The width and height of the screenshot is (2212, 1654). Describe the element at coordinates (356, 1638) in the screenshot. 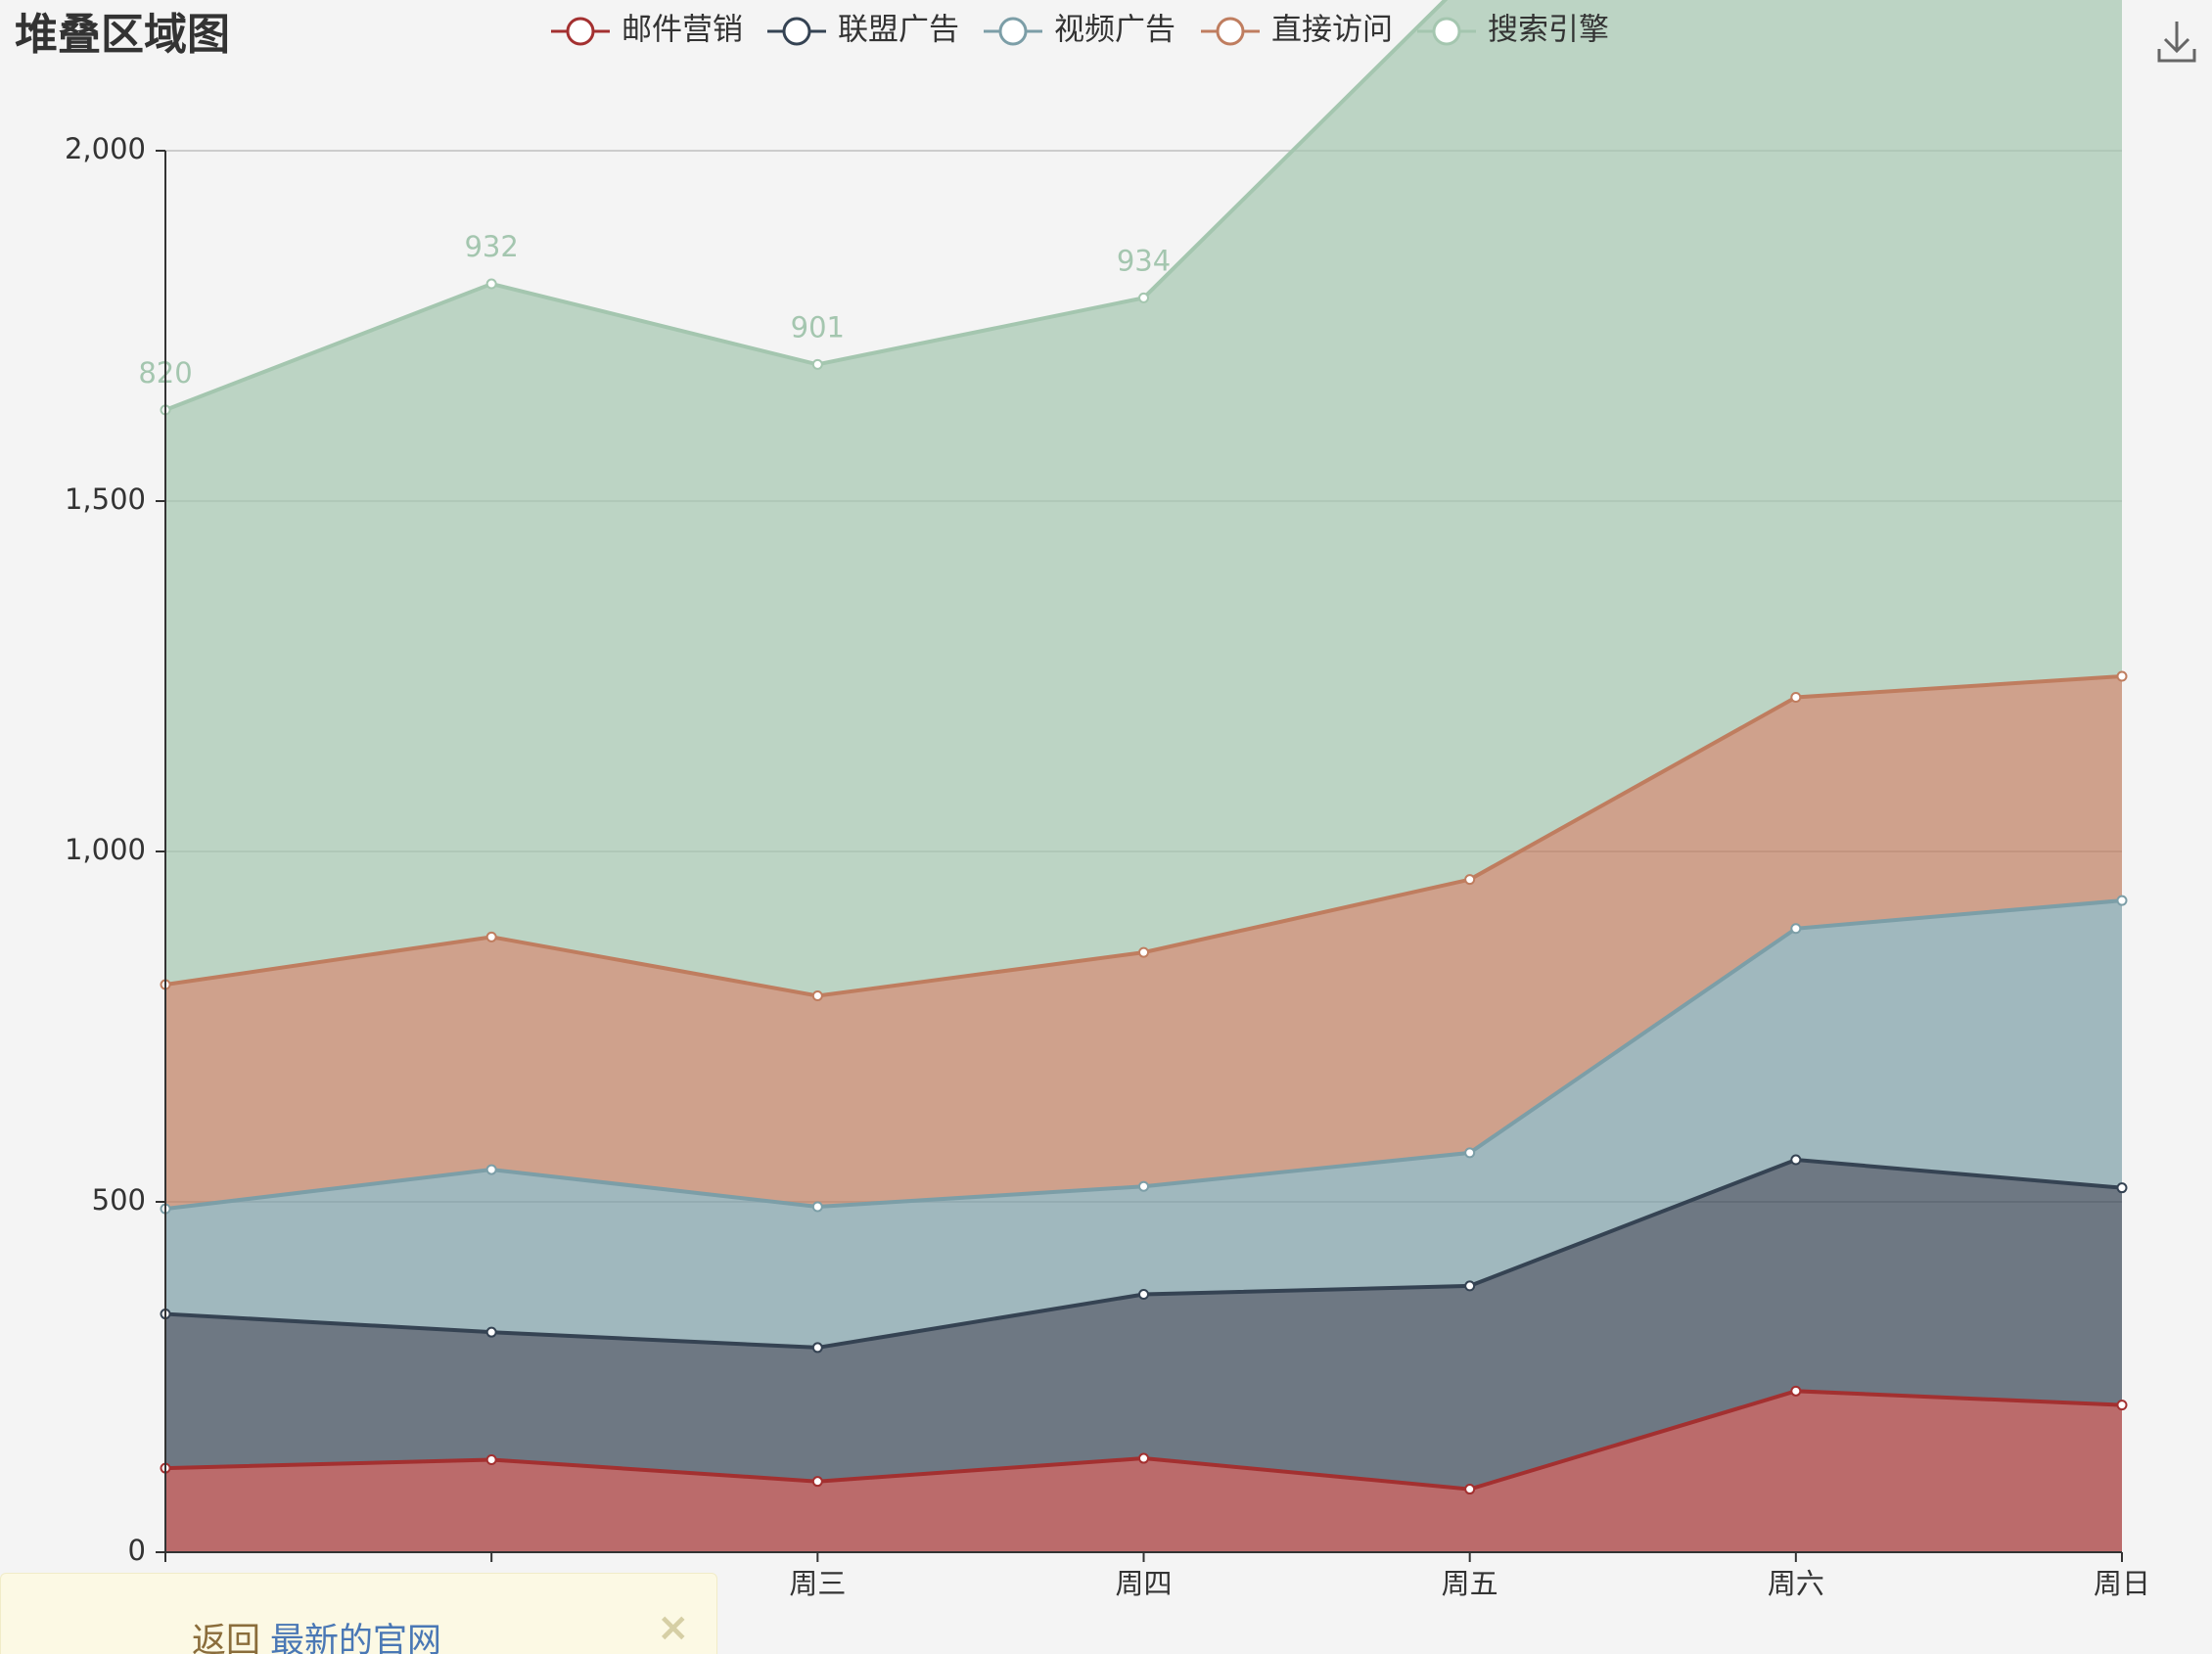

I see `notice-link: 最新的官网` at that location.